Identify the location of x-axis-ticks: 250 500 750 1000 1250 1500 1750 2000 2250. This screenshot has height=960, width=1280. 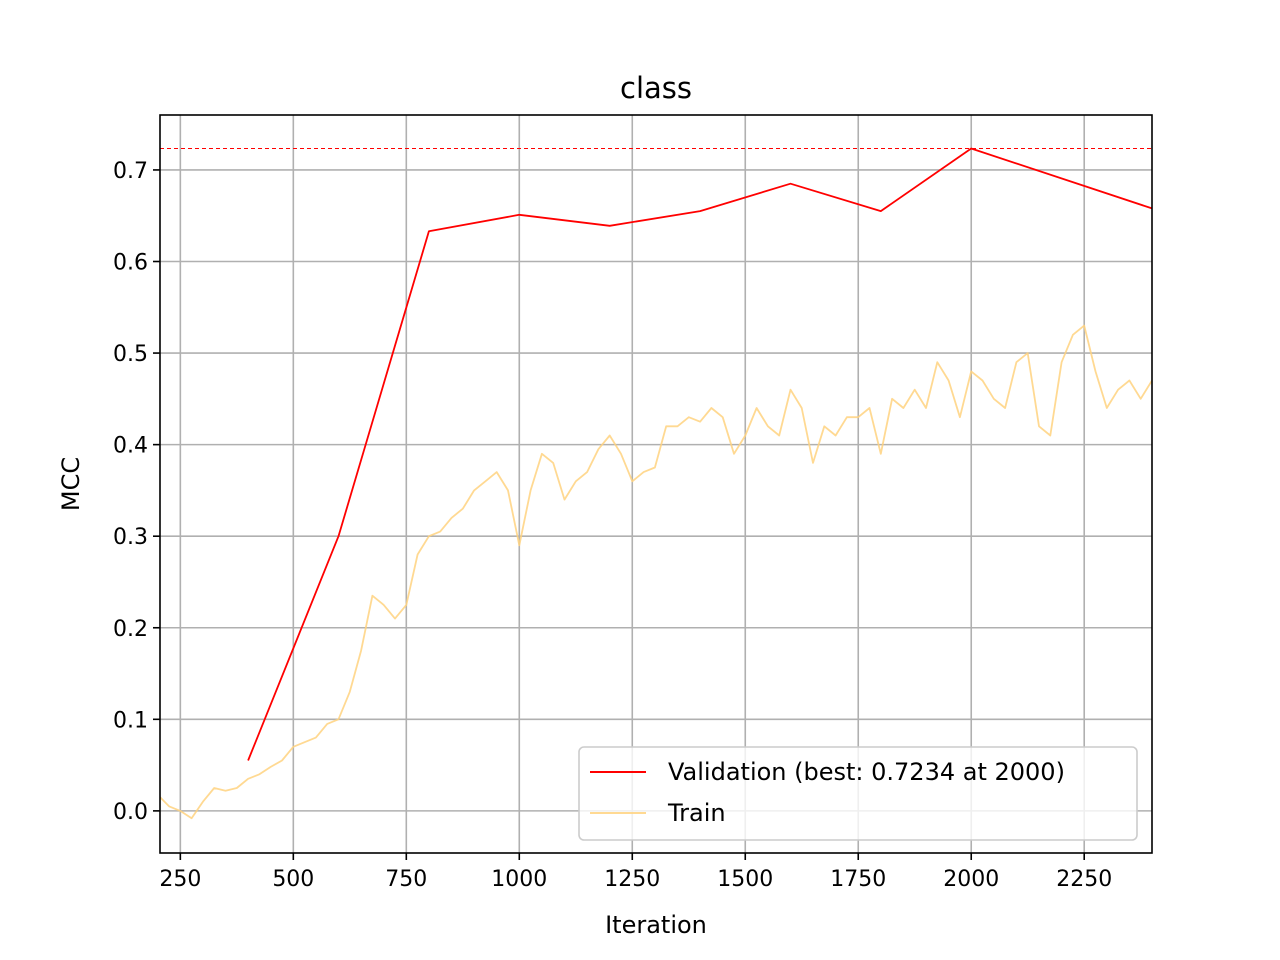
(635, 872).